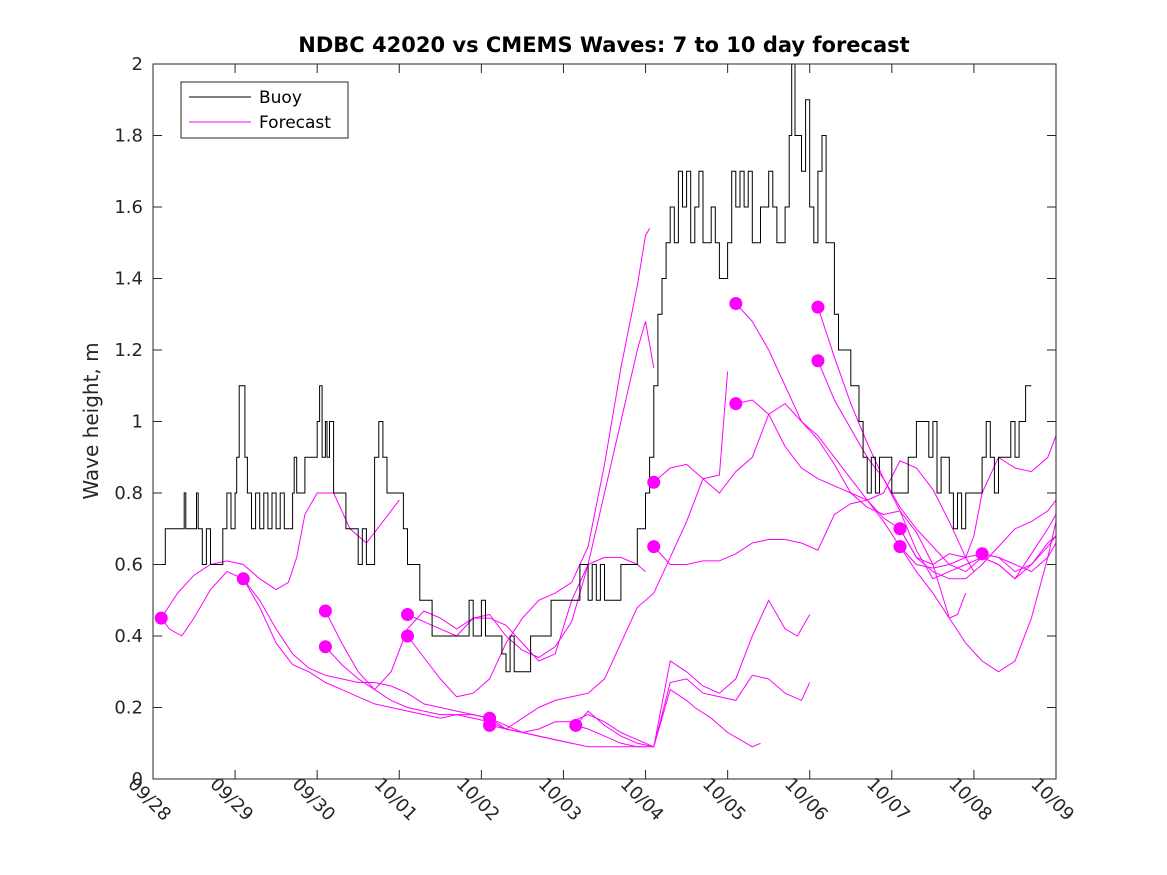 This screenshot has width=1167, height=875. What do you see at coordinates (91, 420) in the screenshot?
I see `y-axis-label: Wave height, m` at bounding box center [91, 420].